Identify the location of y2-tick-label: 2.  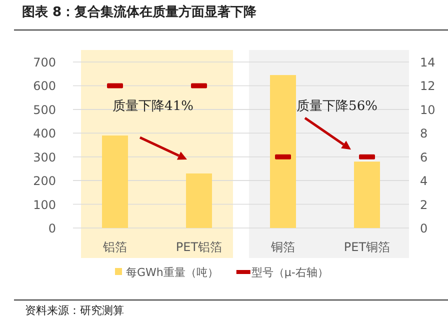
(424, 205).